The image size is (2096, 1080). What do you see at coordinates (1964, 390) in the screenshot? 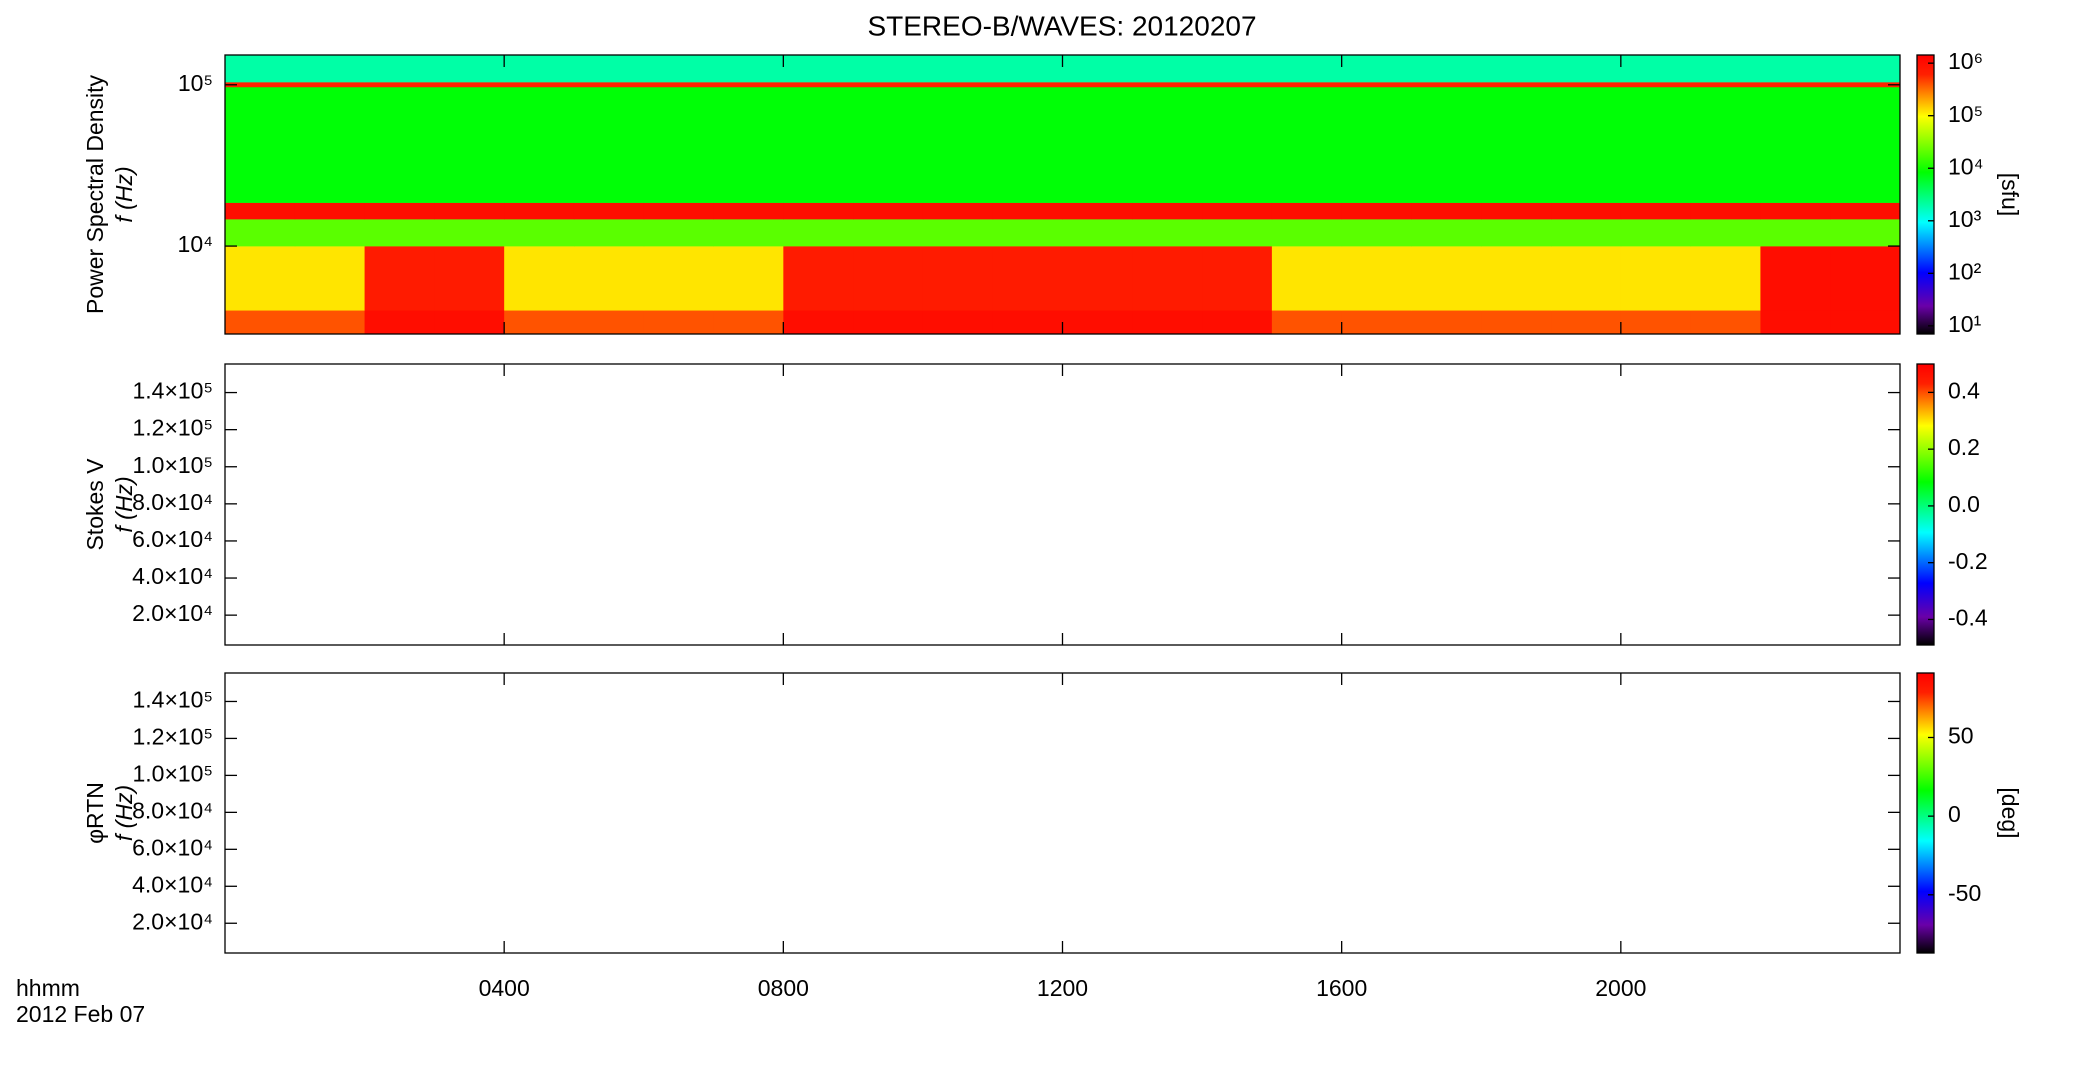
I see `colorbar-tick-label: 0.4` at bounding box center [1964, 390].